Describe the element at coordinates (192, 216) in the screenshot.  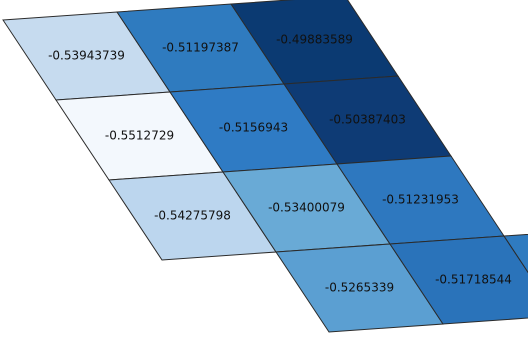
I see `cell-value-label: -0.54275798` at that location.